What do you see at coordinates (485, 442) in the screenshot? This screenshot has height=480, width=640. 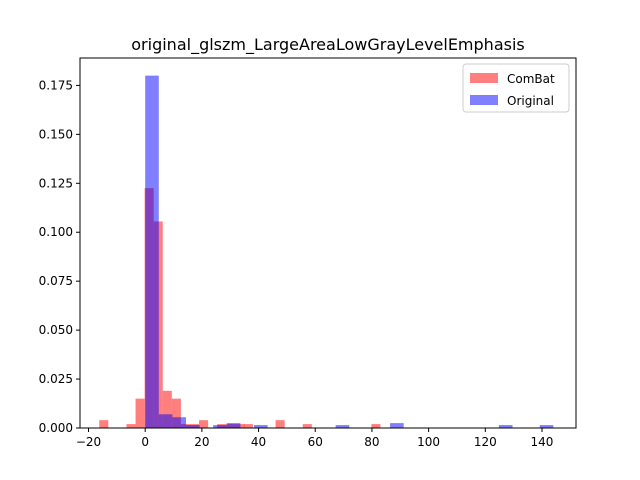 I see `x-tick-label: 120` at bounding box center [485, 442].